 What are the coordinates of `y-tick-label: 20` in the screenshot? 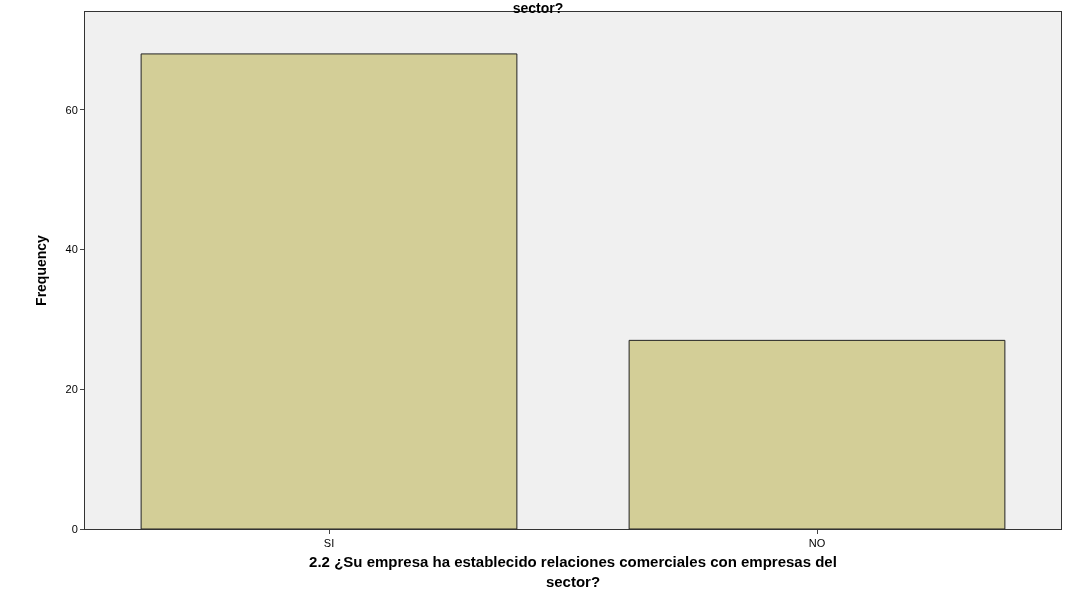 It's located at (71, 389).